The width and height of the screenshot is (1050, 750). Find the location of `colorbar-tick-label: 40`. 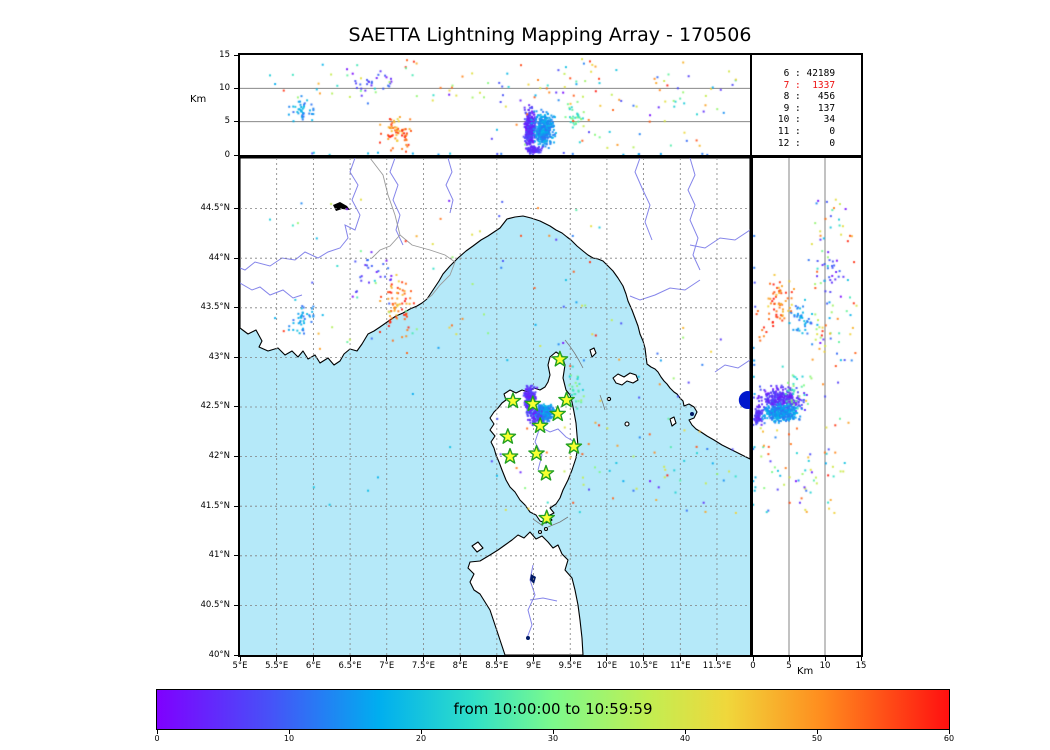

colorbar-tick-label: 40 is located at coordinates (685, 738).